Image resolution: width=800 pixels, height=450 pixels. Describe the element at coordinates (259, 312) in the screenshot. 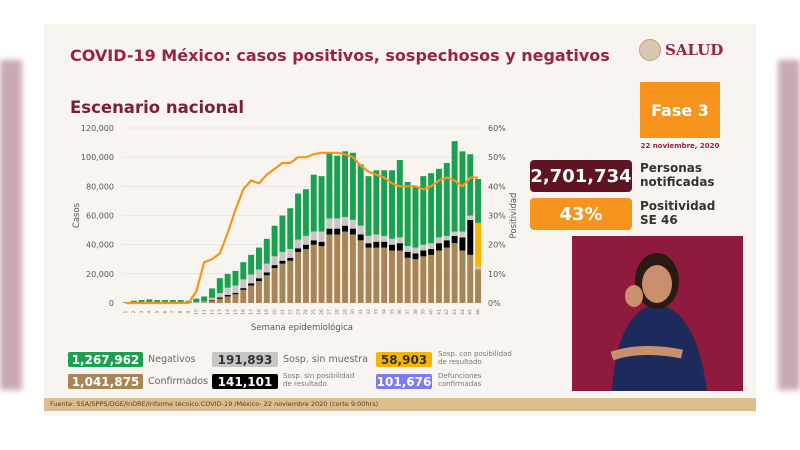

I see `x-tick-label: 18` at that location.